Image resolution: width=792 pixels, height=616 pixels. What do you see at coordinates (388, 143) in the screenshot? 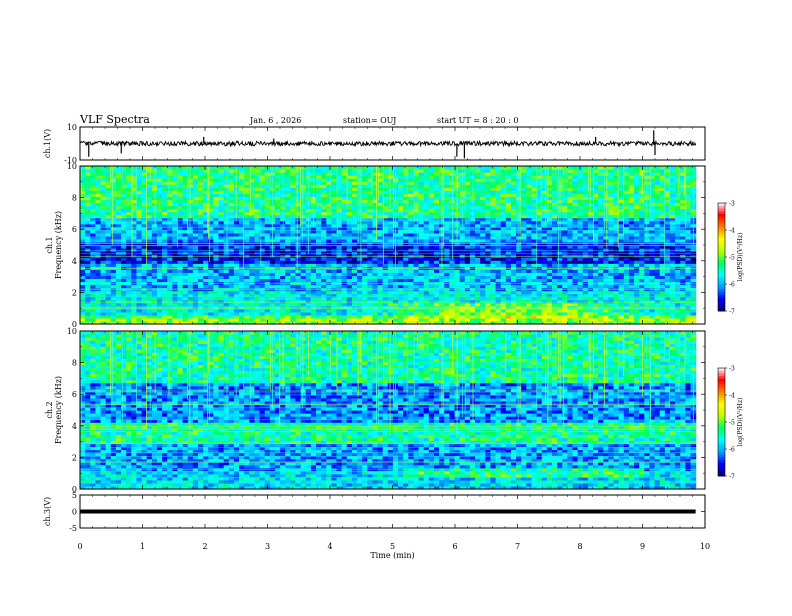
I see `ch1-signal-trace` at bounding box center [388, 143].